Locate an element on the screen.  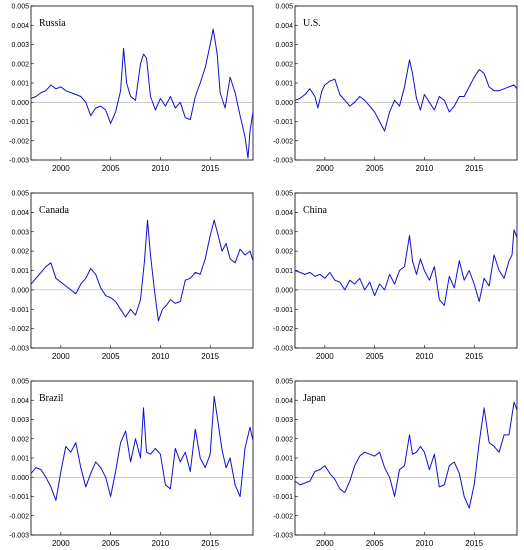
panel-title: U.S. is located at coordinates (312, 23).